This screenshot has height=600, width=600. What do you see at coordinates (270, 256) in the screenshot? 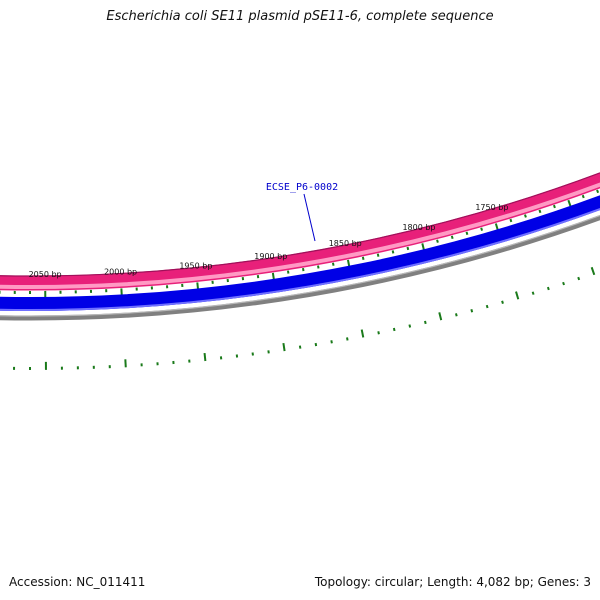
I see `tick-label-1900: 1900 bp` at bounding box center [270, 256].